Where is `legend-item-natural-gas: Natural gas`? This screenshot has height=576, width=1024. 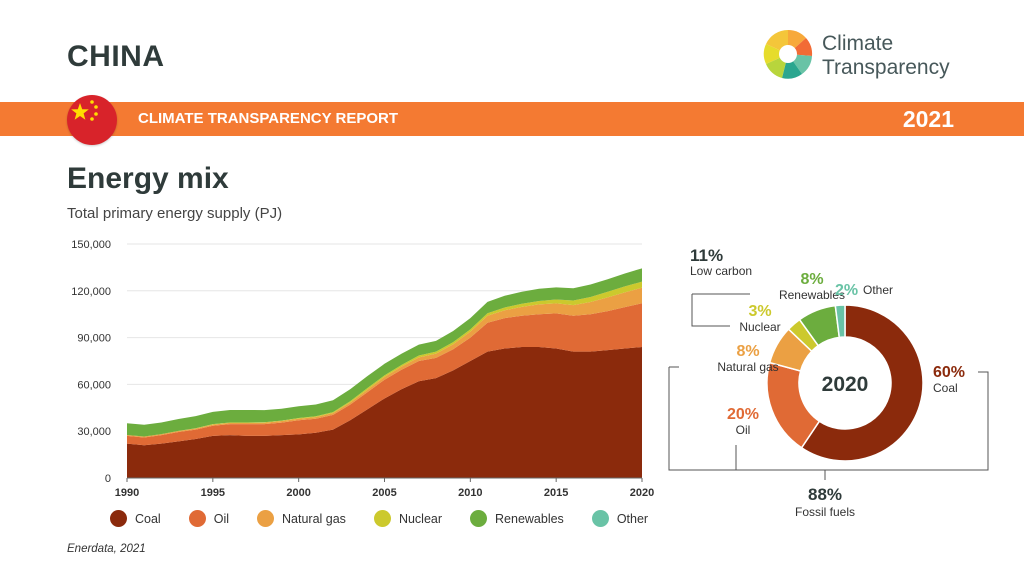 legend-item-natural-gas: Natural gas is located at coordinates (301, 518).